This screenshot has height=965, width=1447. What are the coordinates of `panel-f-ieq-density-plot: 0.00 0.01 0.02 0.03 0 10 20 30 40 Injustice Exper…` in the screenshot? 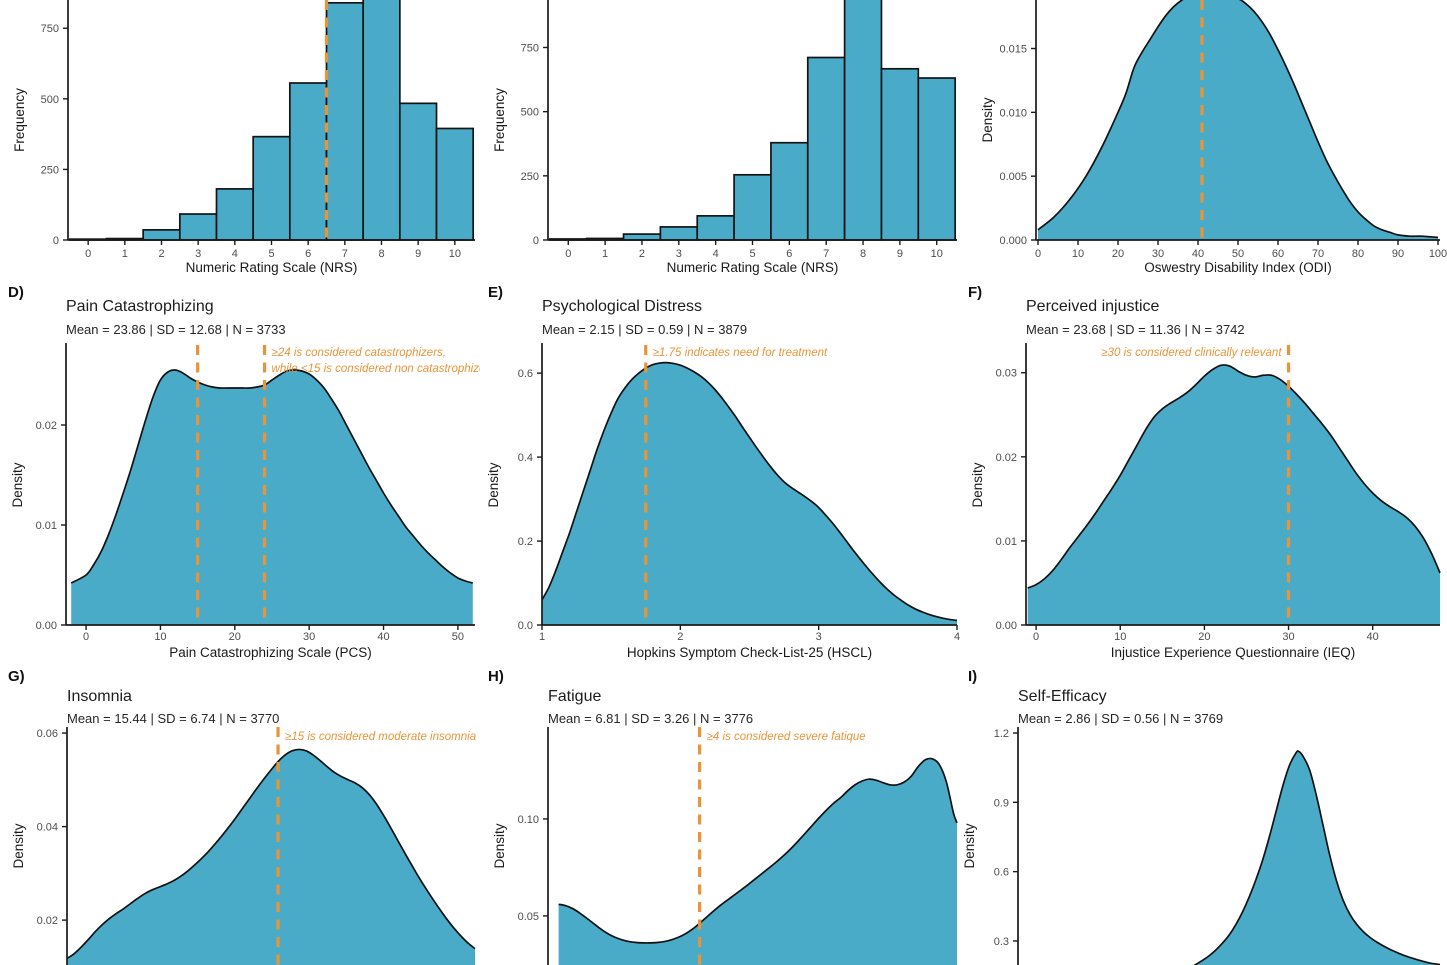 It's located at (1205, 501).